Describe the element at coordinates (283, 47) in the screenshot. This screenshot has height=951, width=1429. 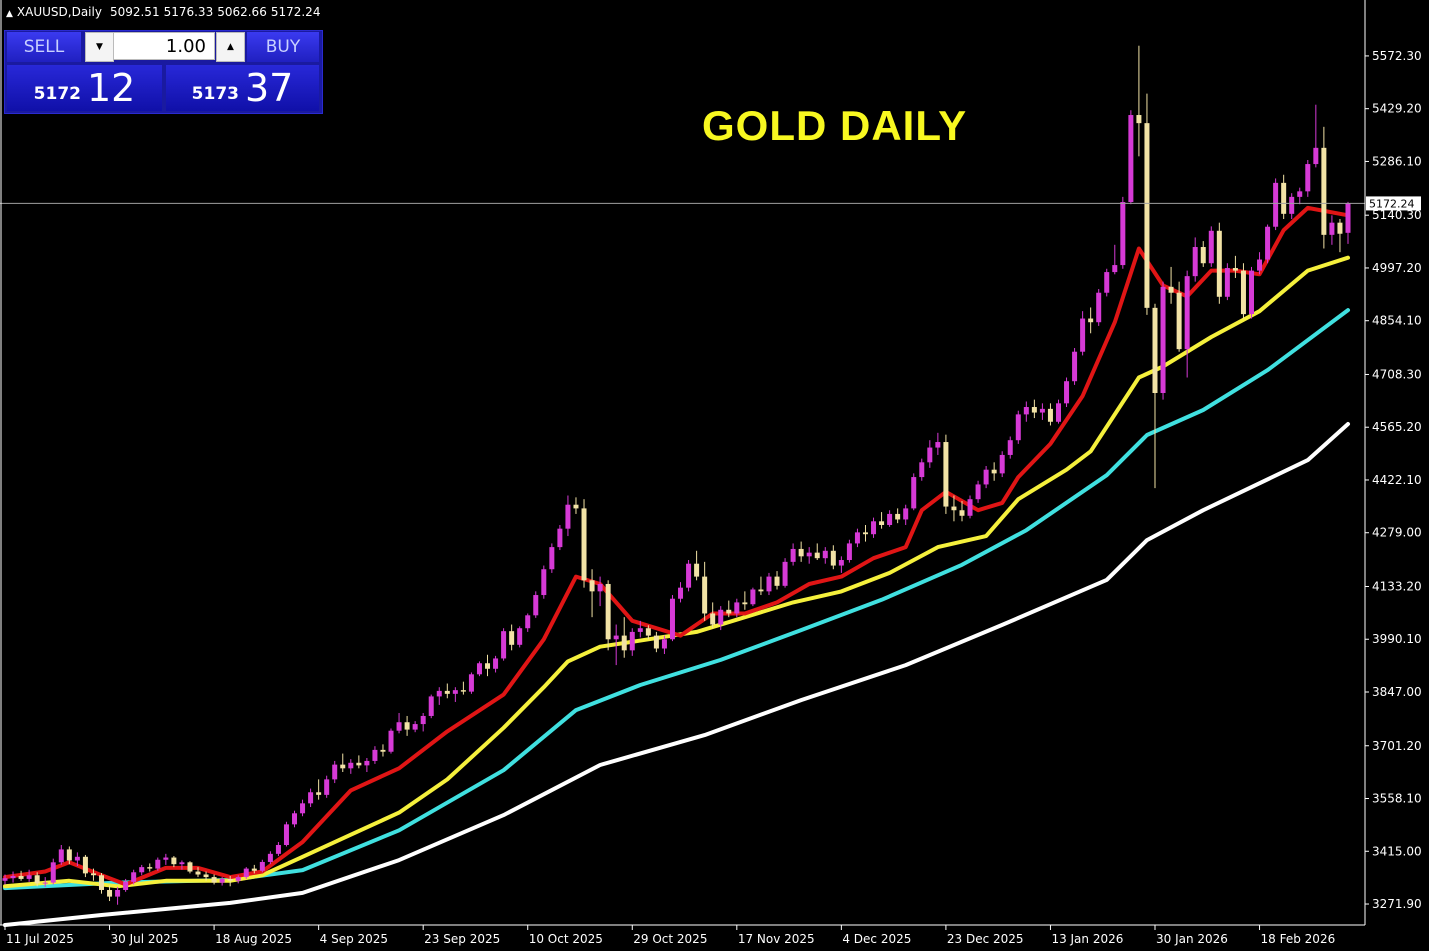
I see `buy-button: BUY` at that location.